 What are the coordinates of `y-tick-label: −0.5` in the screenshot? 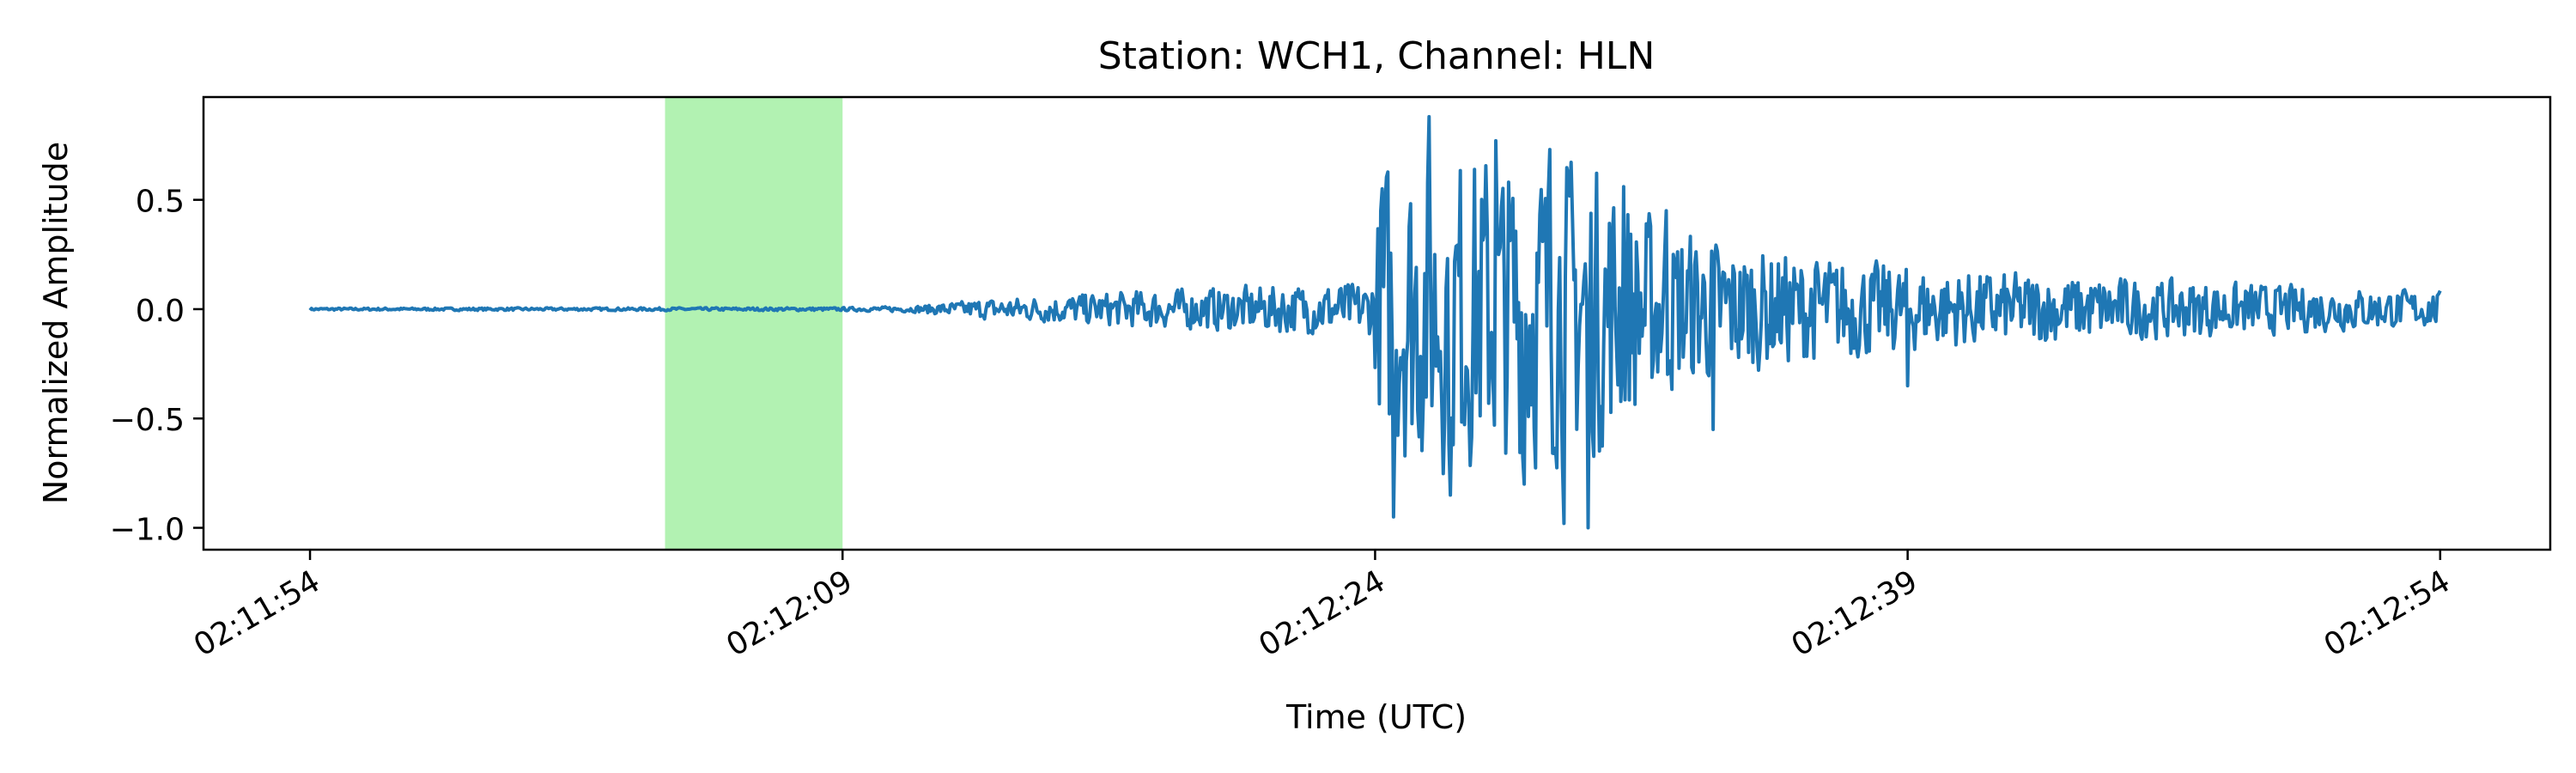 It's located at (148, 420).